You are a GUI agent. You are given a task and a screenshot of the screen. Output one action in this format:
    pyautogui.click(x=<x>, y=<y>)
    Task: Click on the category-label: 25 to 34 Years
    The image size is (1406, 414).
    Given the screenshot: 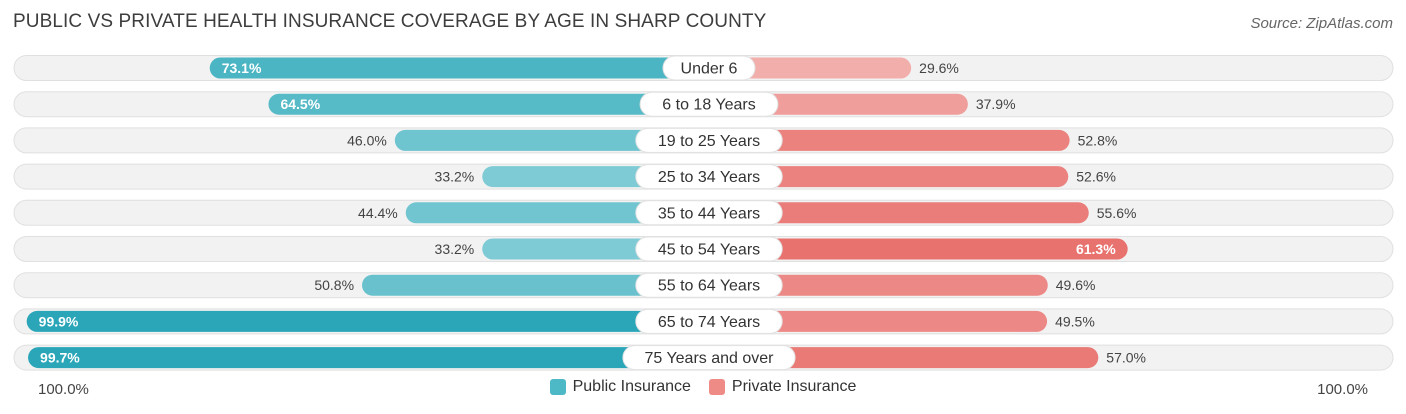 What is the action you would take?
    pyautogui.click(x=709, y=177)
    